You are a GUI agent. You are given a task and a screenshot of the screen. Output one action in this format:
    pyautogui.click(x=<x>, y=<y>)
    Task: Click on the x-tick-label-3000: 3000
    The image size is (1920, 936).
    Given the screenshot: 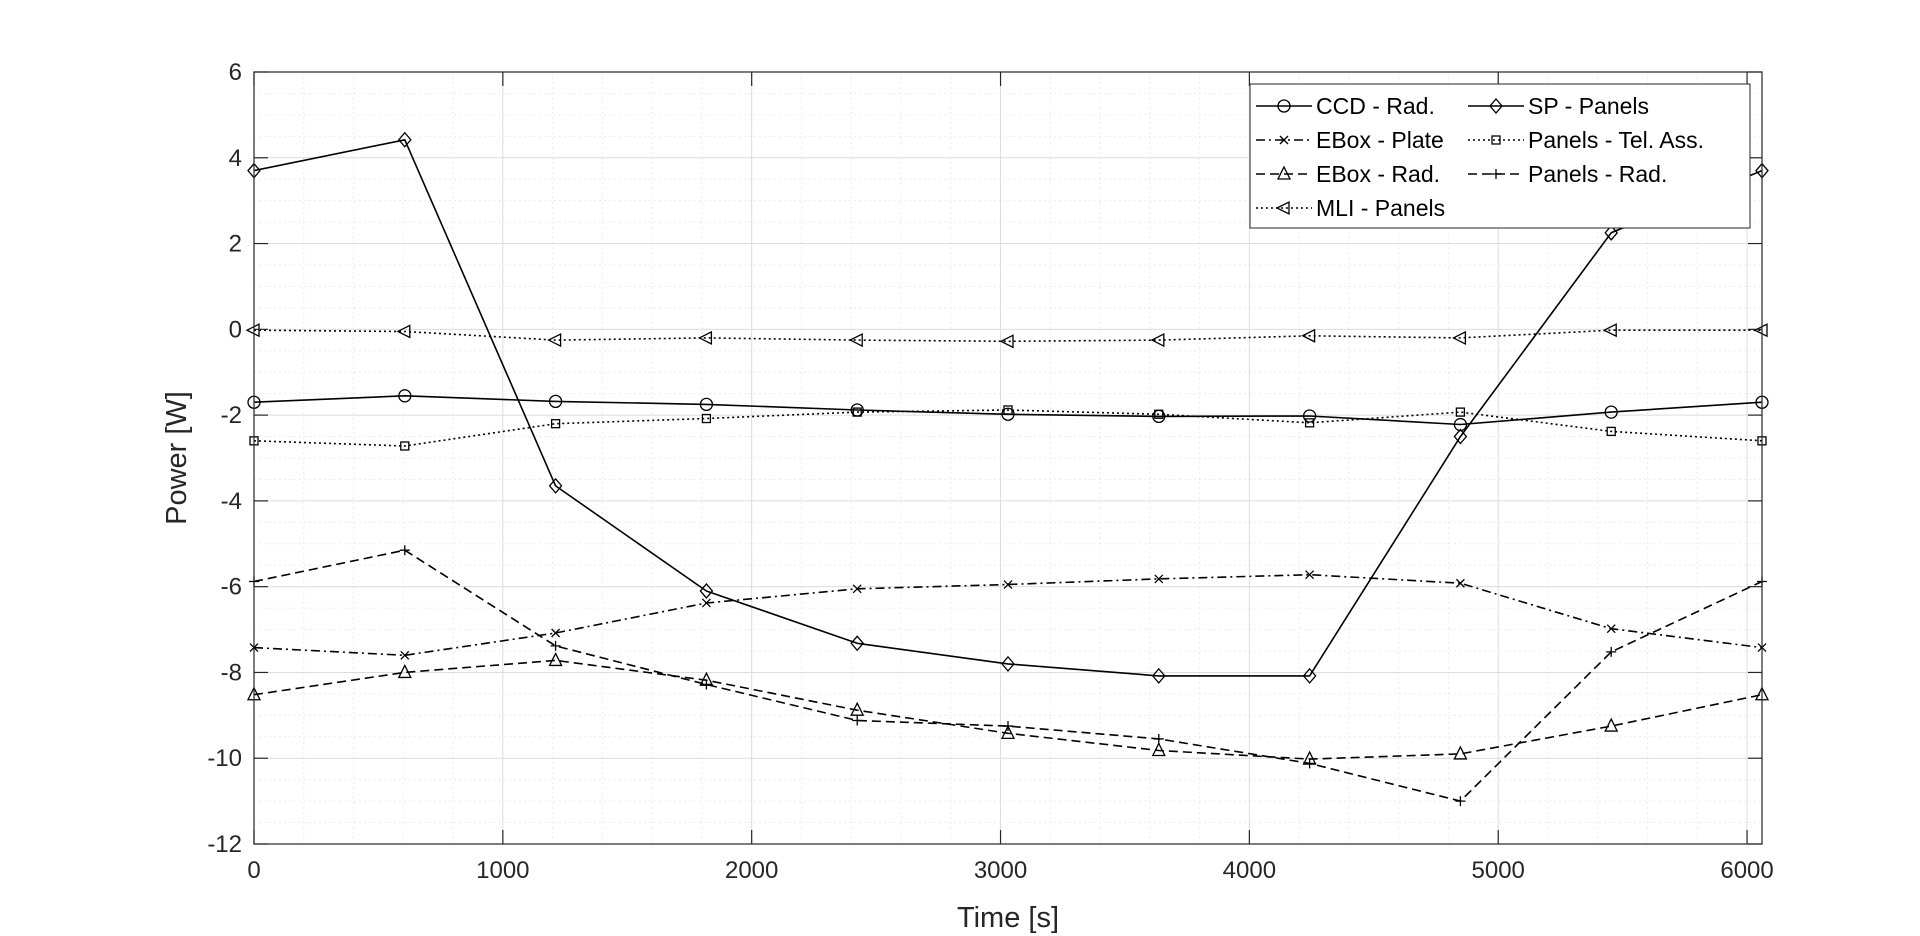 What is the action you would take?
    pyautogui.click(x=1000, y=870)
    